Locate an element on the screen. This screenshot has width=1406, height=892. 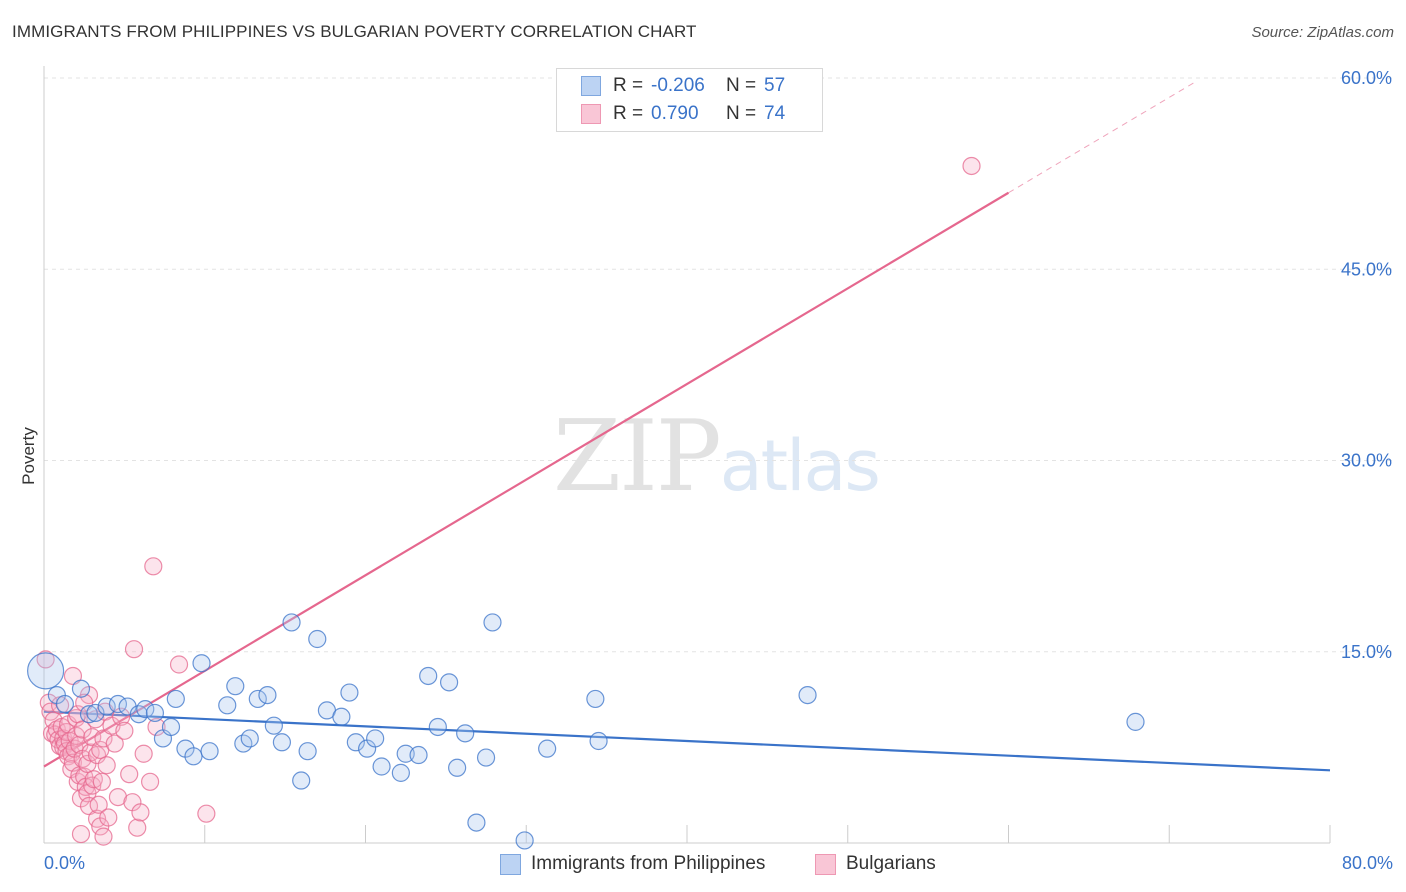
bottom-legend-label: Immigrants from Philippines is located at coordinates (648, 863).